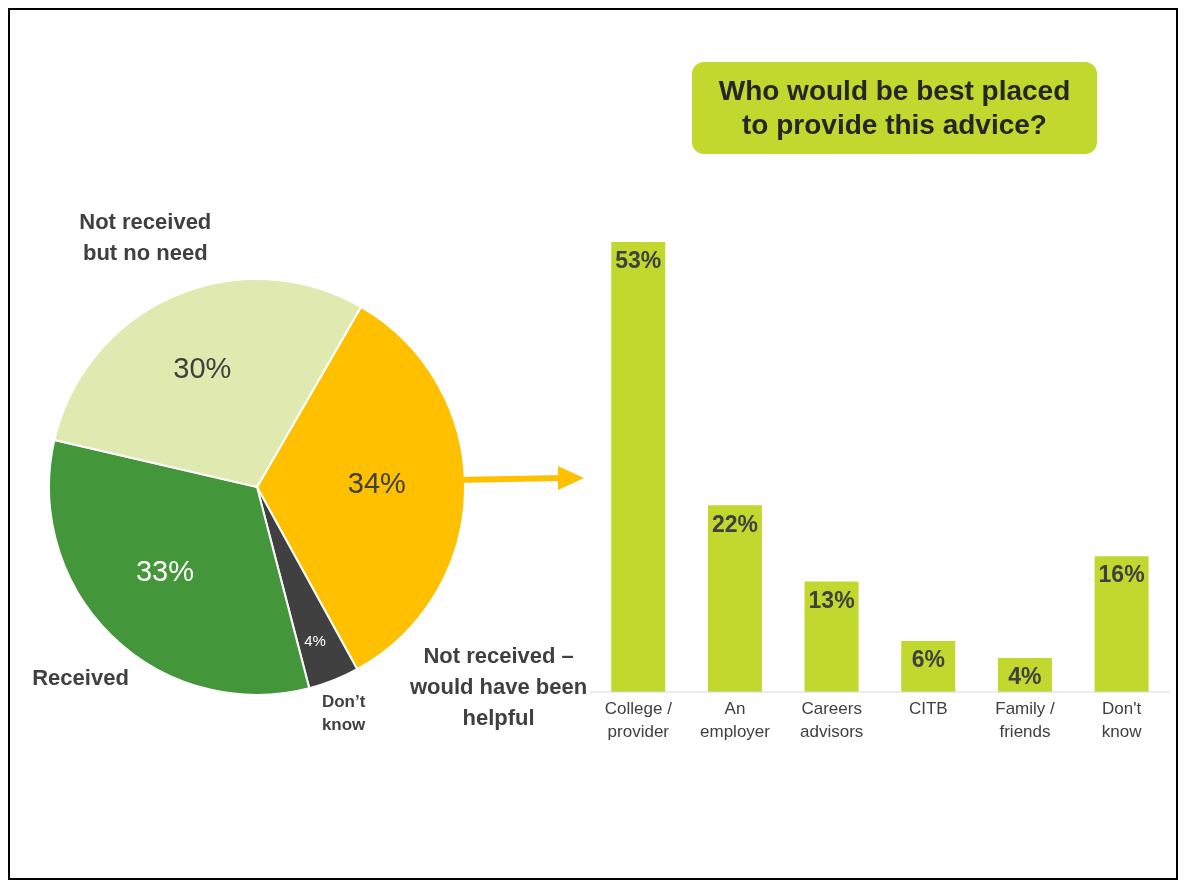 This screenshot has width=1189, height=891. Describe the element at coordinates (831, 599) in the screenshot. I see `data-label: 13%` at that location.